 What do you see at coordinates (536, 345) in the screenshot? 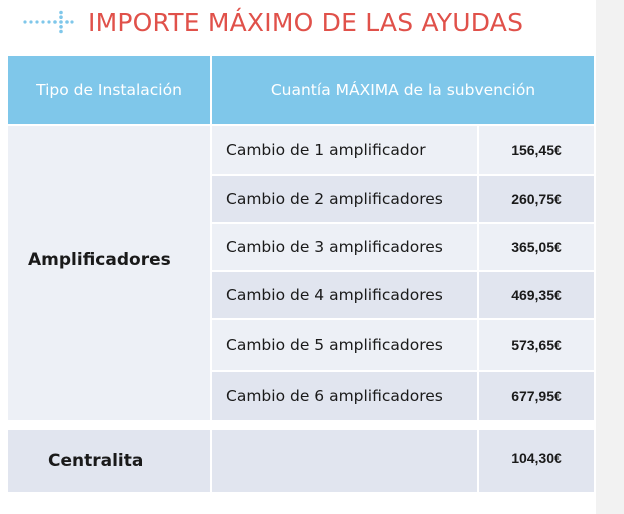
I see `row-value: 573,65€` at bounding box center [536, 345].